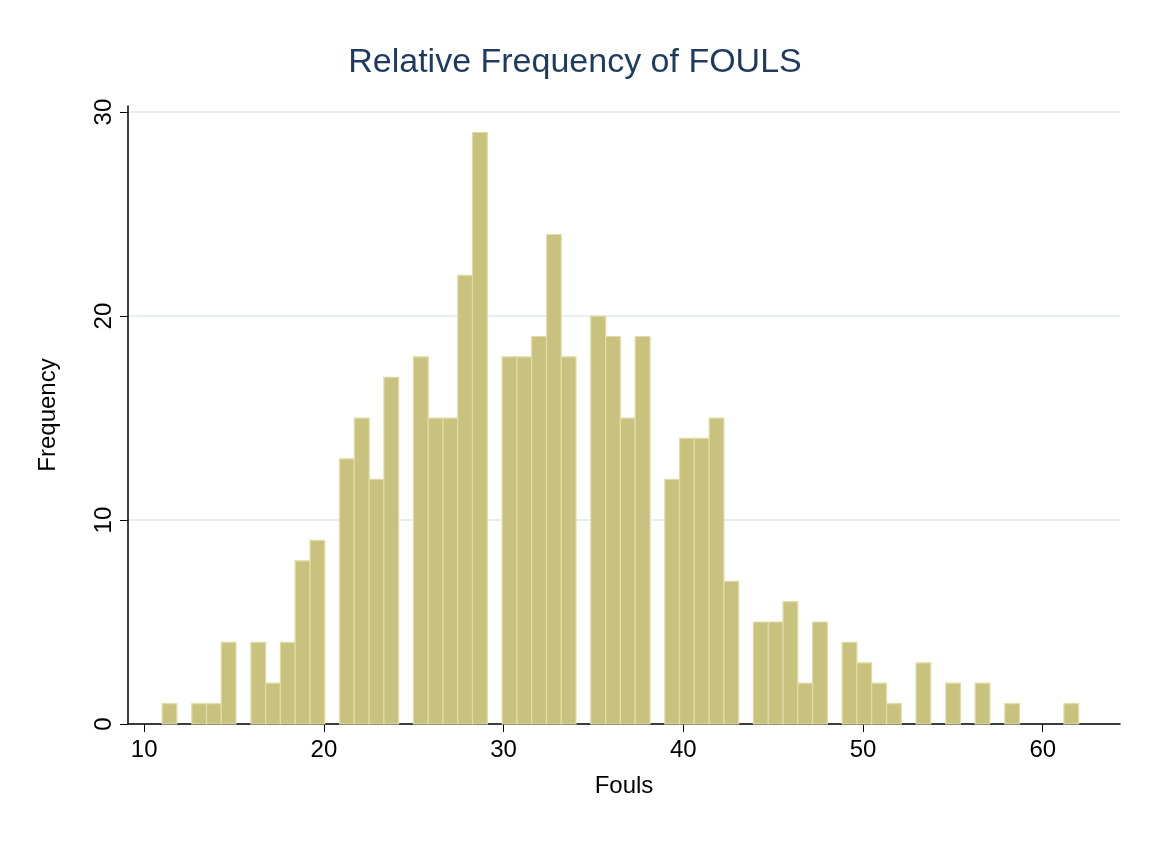  Describe the element at coordinates (144, 748) in the screenshot. I see `x-tick-label: 10` at that location.